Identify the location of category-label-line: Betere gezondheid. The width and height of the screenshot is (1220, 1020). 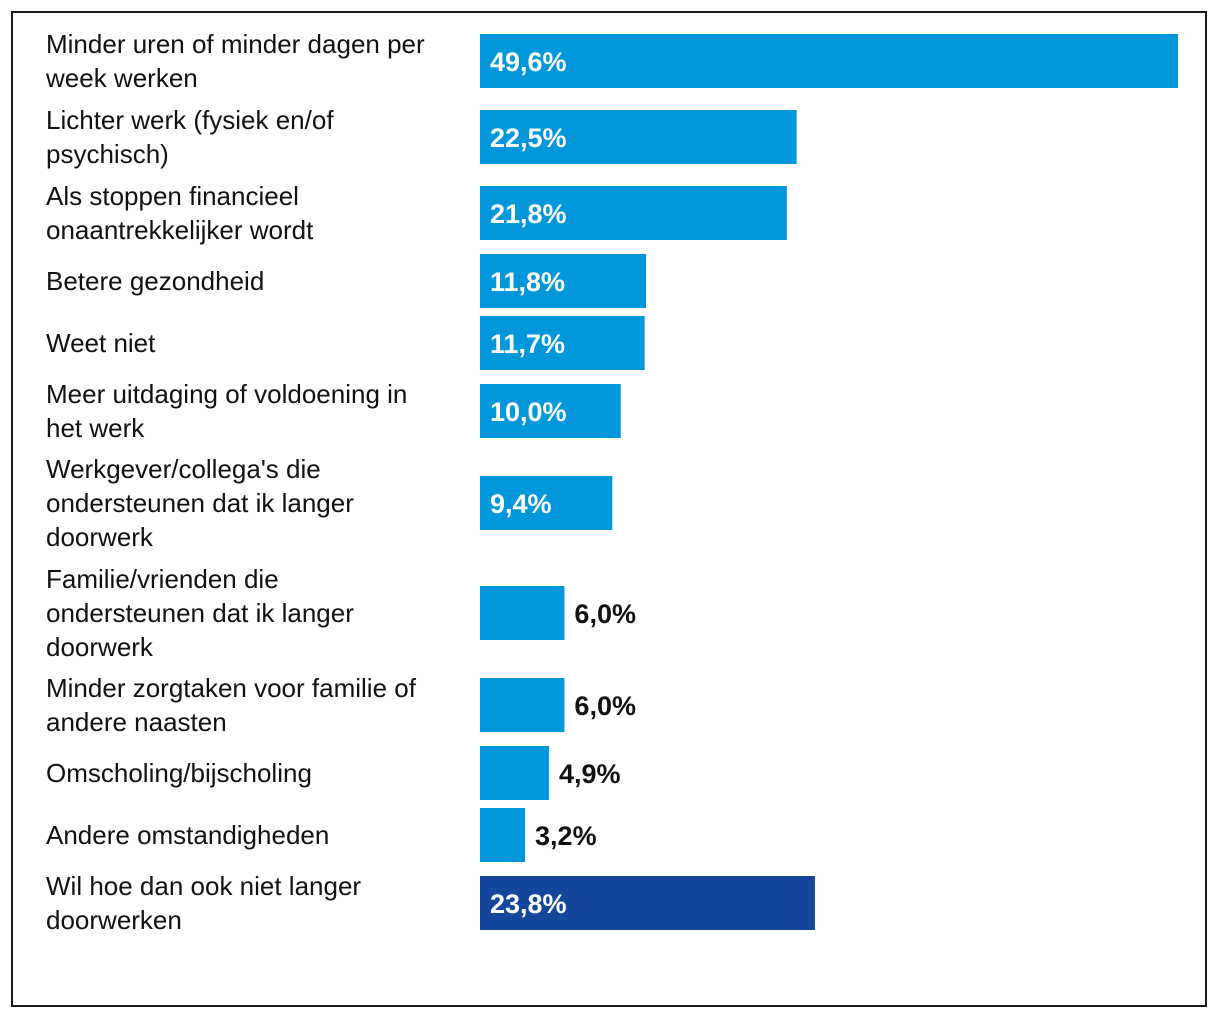
(155, 281).